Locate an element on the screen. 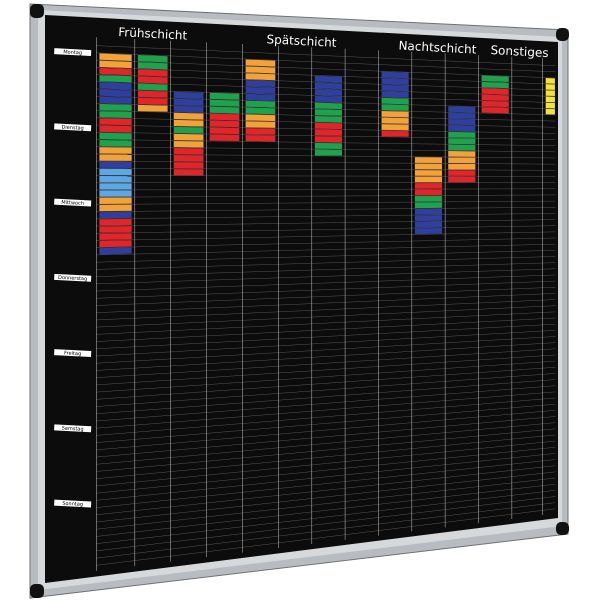 The height and width of the screenshot is (600, 600). day-label: Dienstag is located at coordinates (72, 128).